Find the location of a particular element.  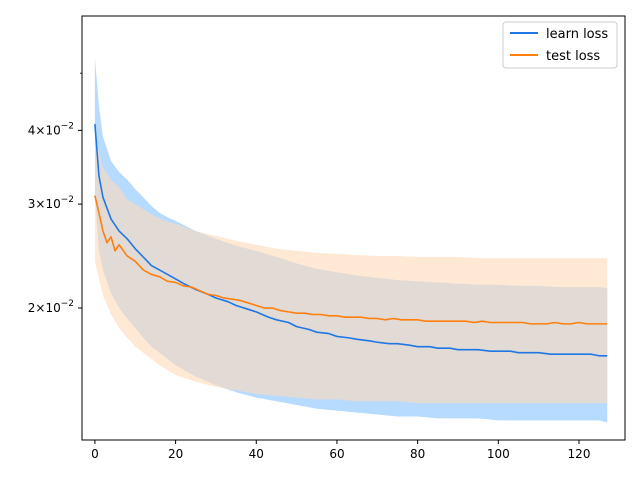

legend-label-learn-loss: learn loss is located at coordinates (577, 34).